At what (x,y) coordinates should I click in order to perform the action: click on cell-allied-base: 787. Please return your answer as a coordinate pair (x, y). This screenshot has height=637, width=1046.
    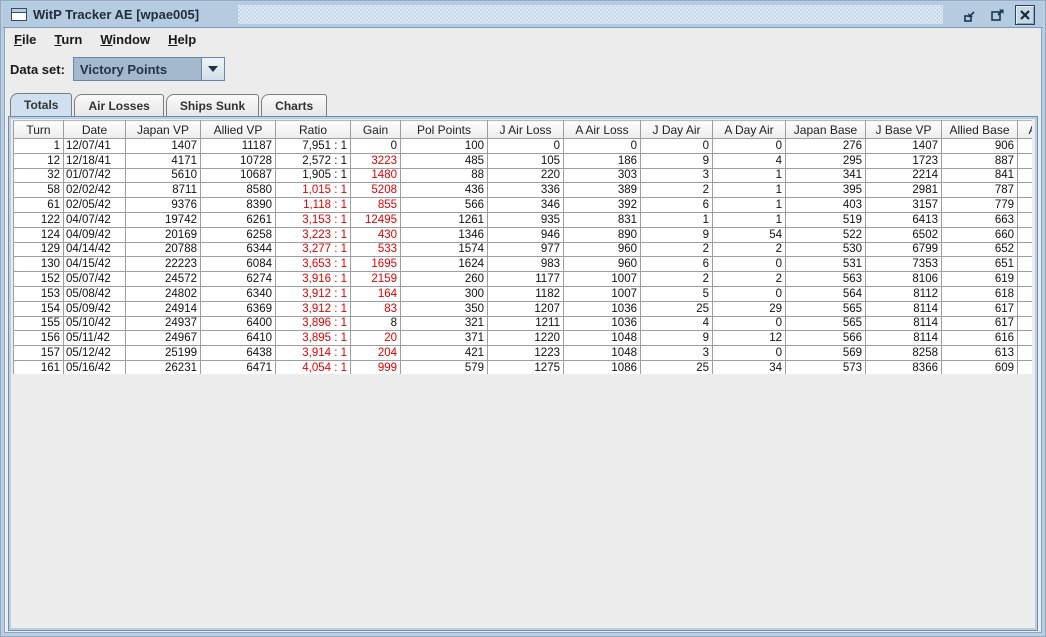
    Looking at the image, I should click on (979, 190).